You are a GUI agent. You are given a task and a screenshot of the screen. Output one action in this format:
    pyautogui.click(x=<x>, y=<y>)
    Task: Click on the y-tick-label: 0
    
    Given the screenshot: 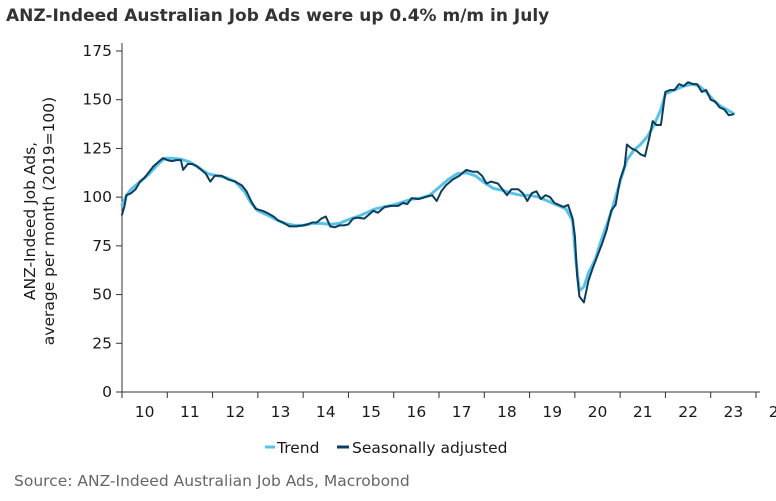 What is the action you would take?
    pyautogui.click(x=107, y=392)
    